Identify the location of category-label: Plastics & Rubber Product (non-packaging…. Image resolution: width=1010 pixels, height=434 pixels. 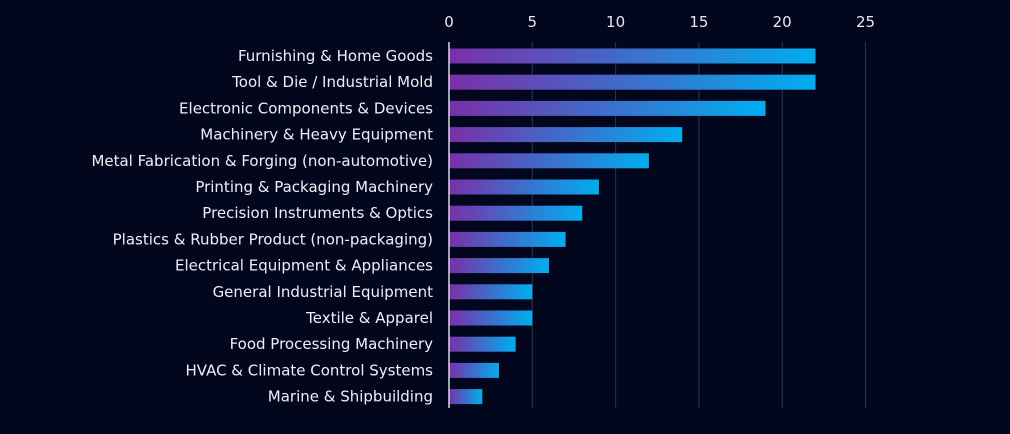
(273, 239).